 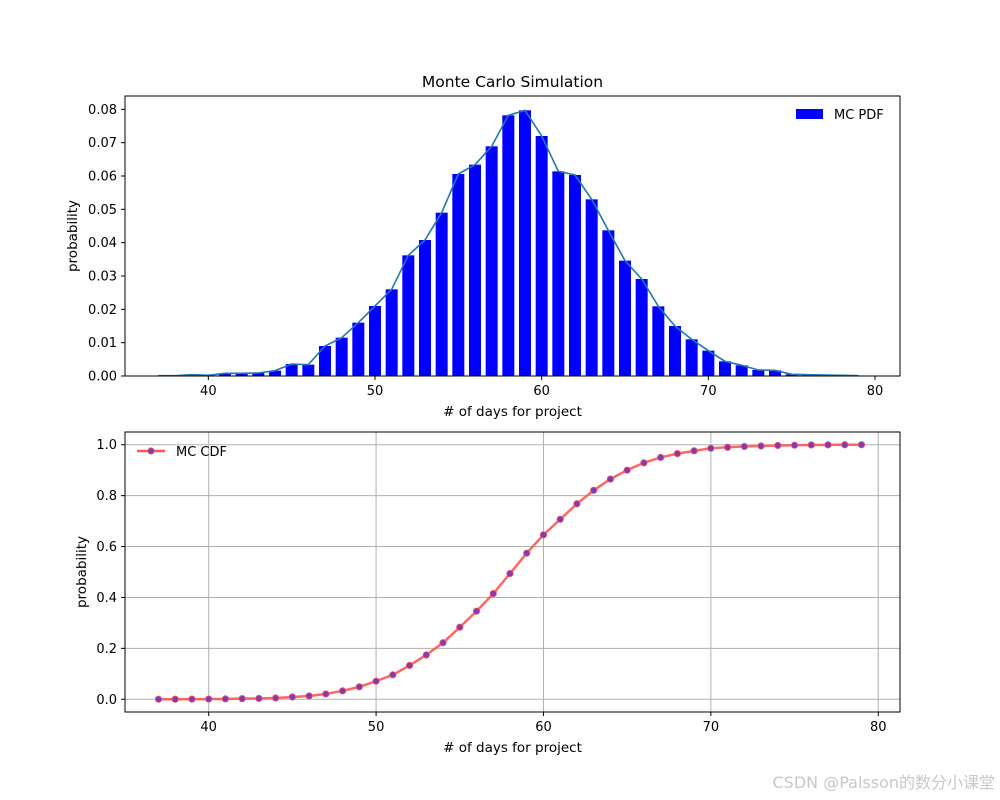 I want to click on y-tick-label-1: 0.2, so click(x=106, y=649).